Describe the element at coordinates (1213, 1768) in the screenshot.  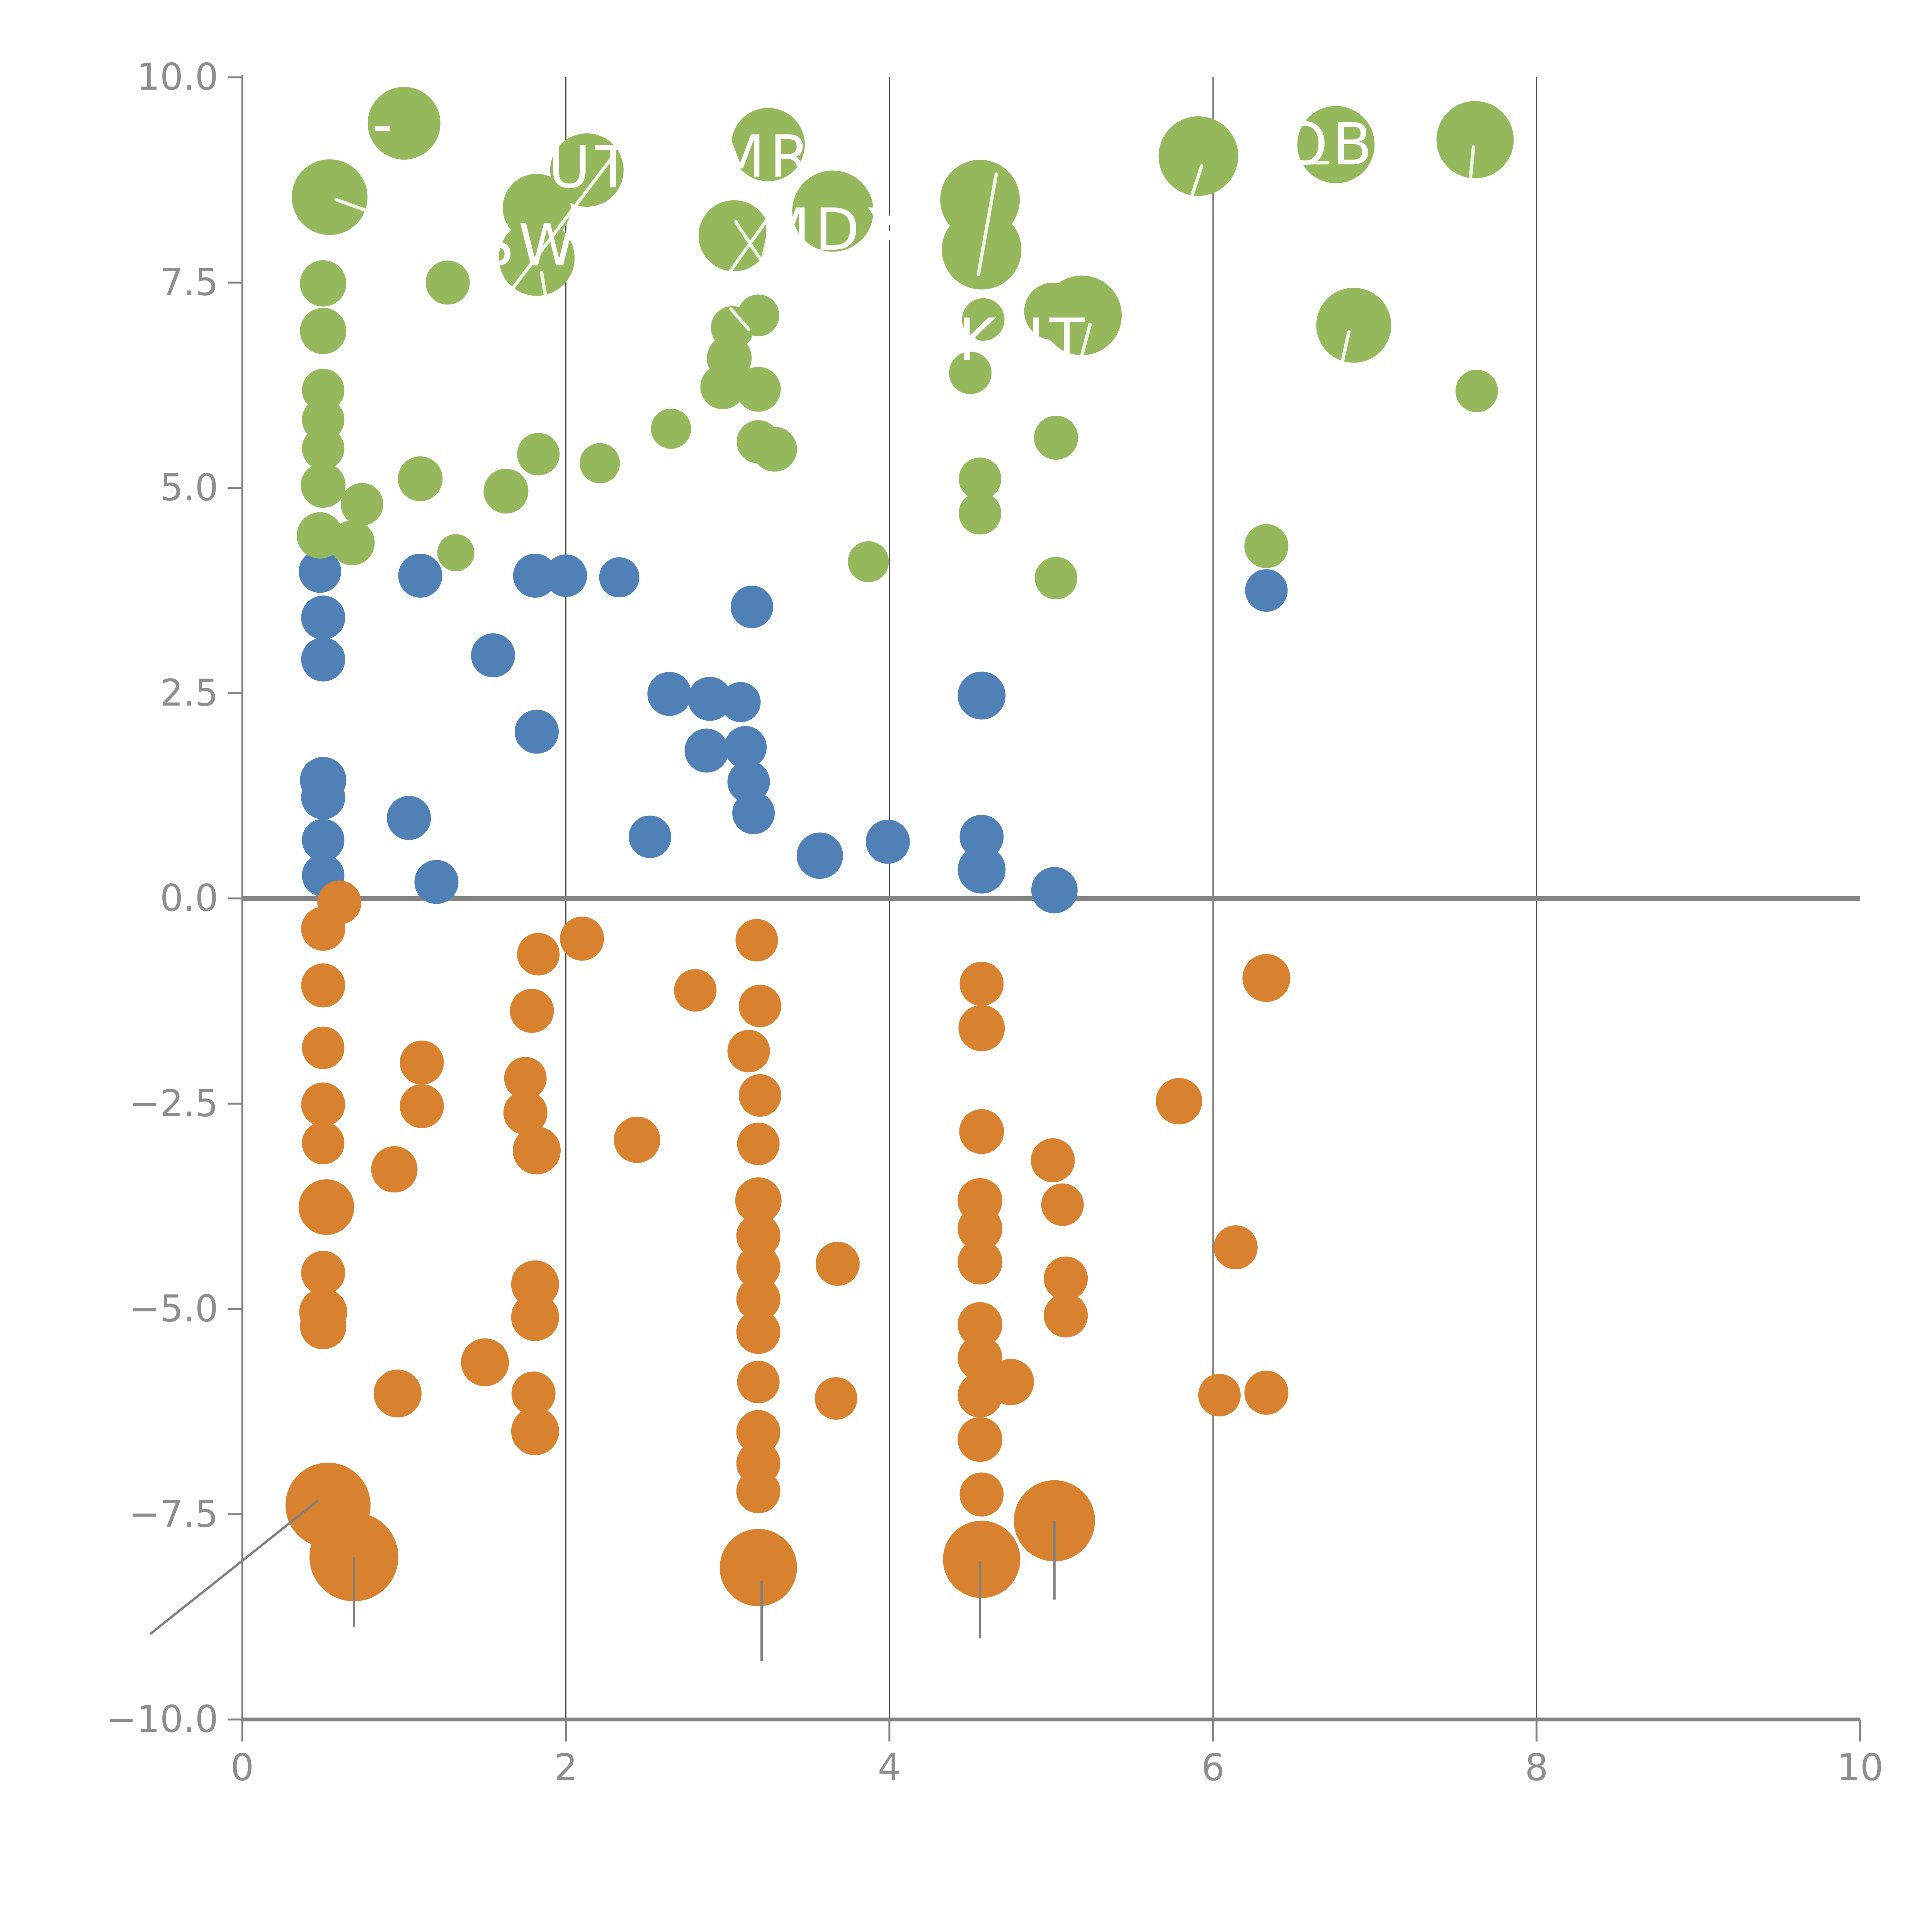
I see `x-tick-label: 6` at that location.